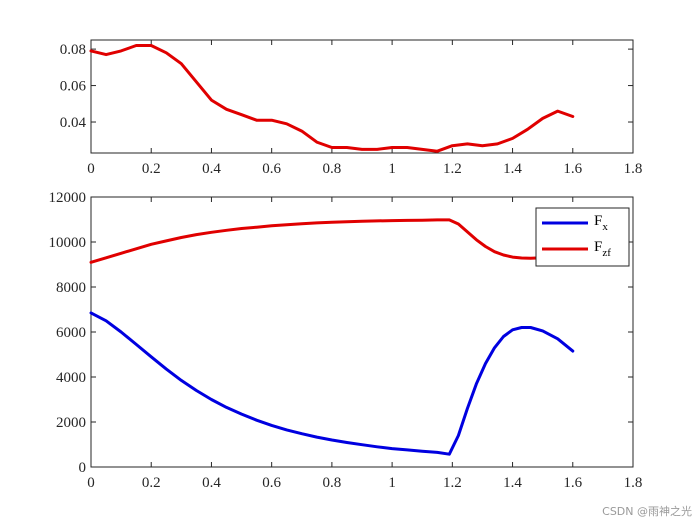 The height and width of the screenshot is (525, 700). I want to click on y-tick-label: 4000, so click(71, 378).